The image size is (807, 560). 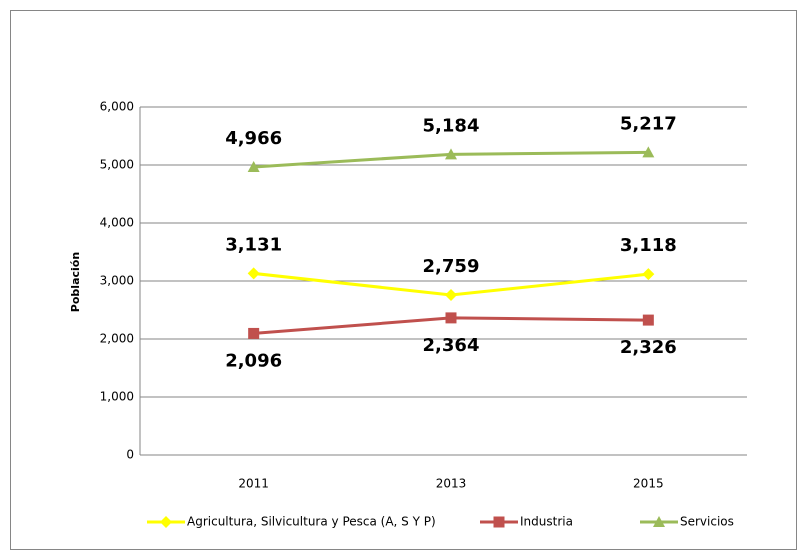 I want to click on y-tick-label: 4,000, so click(x=117, y=223).